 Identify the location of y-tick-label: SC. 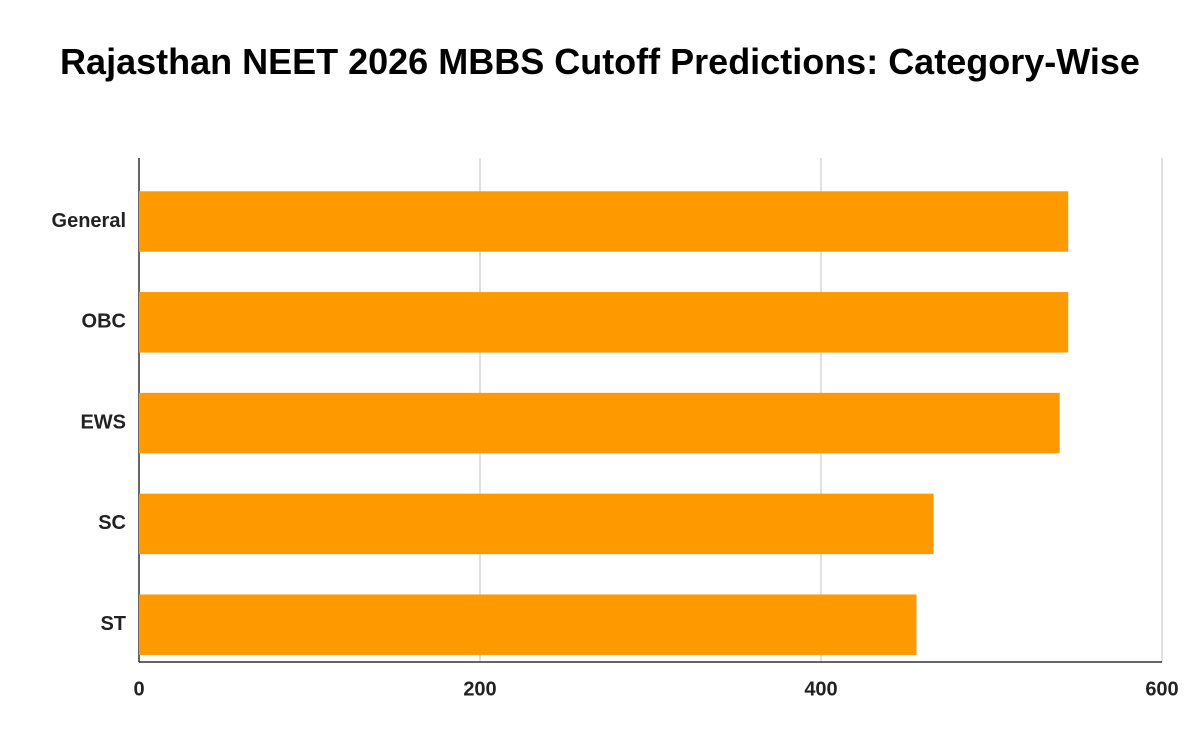
(112, 523).